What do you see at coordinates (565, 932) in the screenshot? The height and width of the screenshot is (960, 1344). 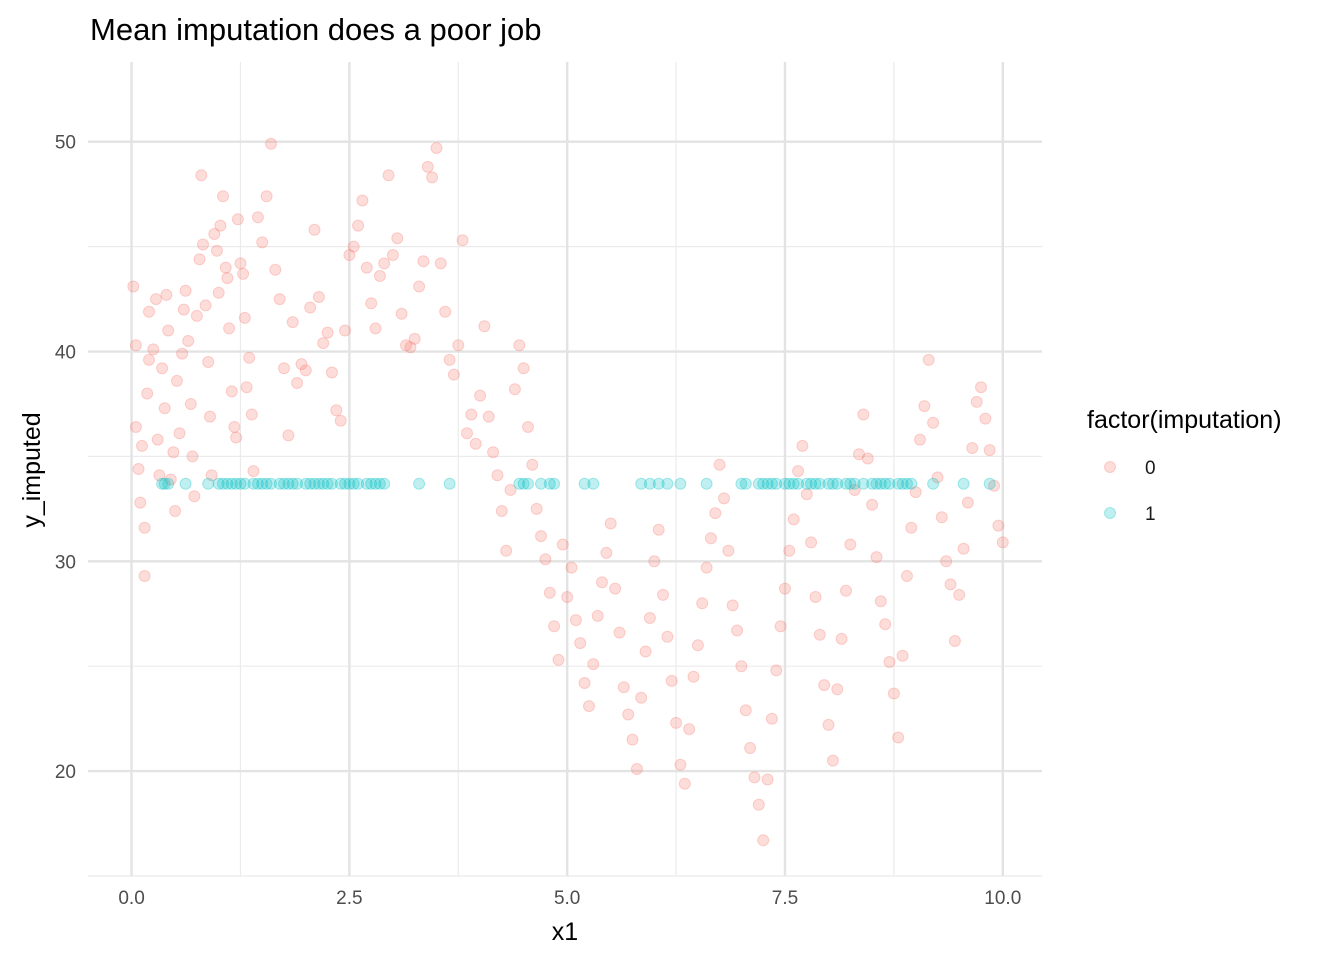 I see `x-axis-title: x1` at bounding box center [565, 932].